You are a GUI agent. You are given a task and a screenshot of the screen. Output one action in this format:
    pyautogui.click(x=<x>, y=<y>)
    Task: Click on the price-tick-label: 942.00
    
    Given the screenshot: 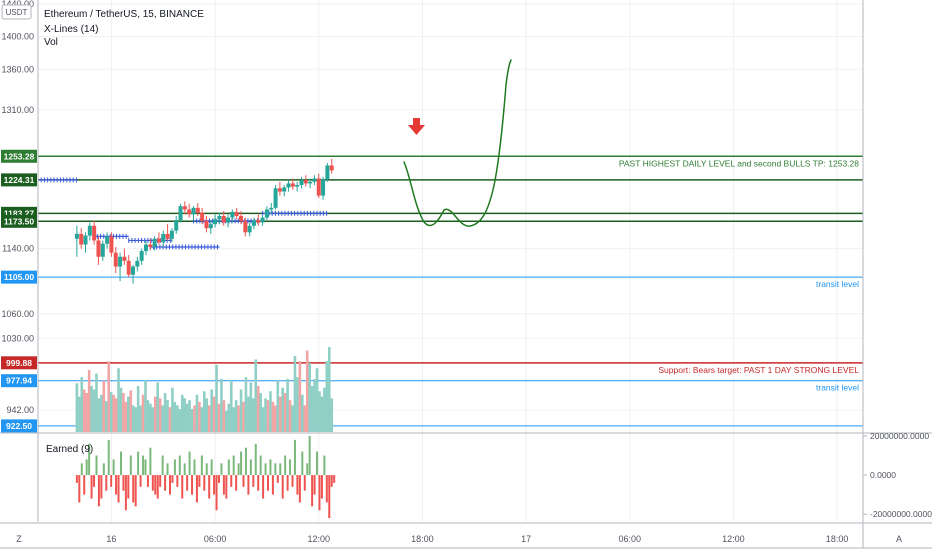 What is the action you would take?
    pyautogui.click(x=20, y=410)
    